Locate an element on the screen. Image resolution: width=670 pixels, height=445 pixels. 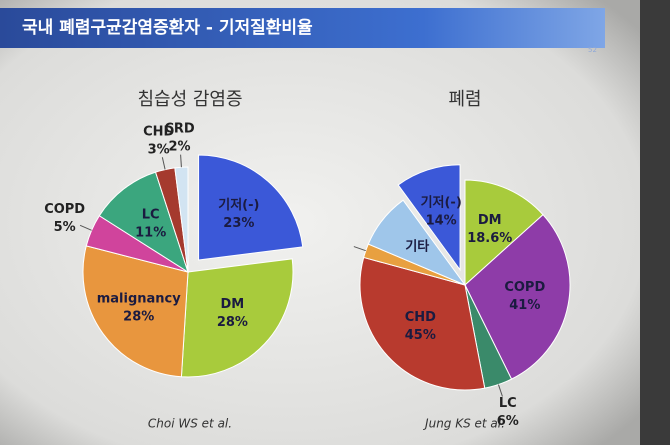
value-label: 14% is located at coordinates (441, 220).